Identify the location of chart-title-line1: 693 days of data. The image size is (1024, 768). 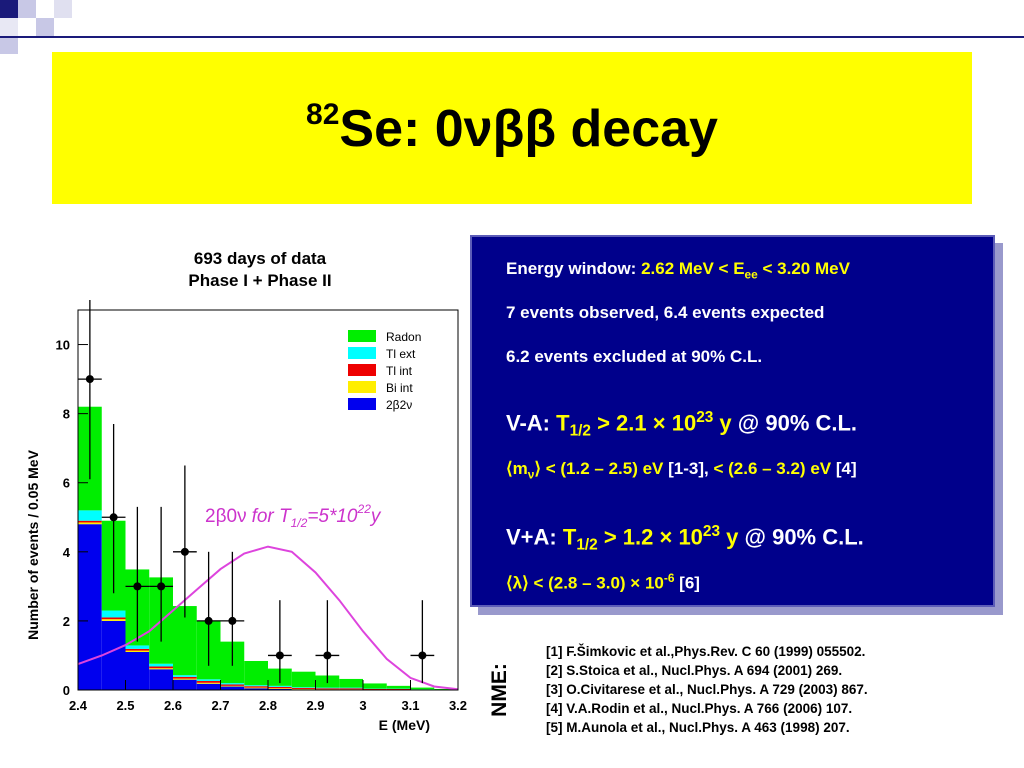
(260, 258).